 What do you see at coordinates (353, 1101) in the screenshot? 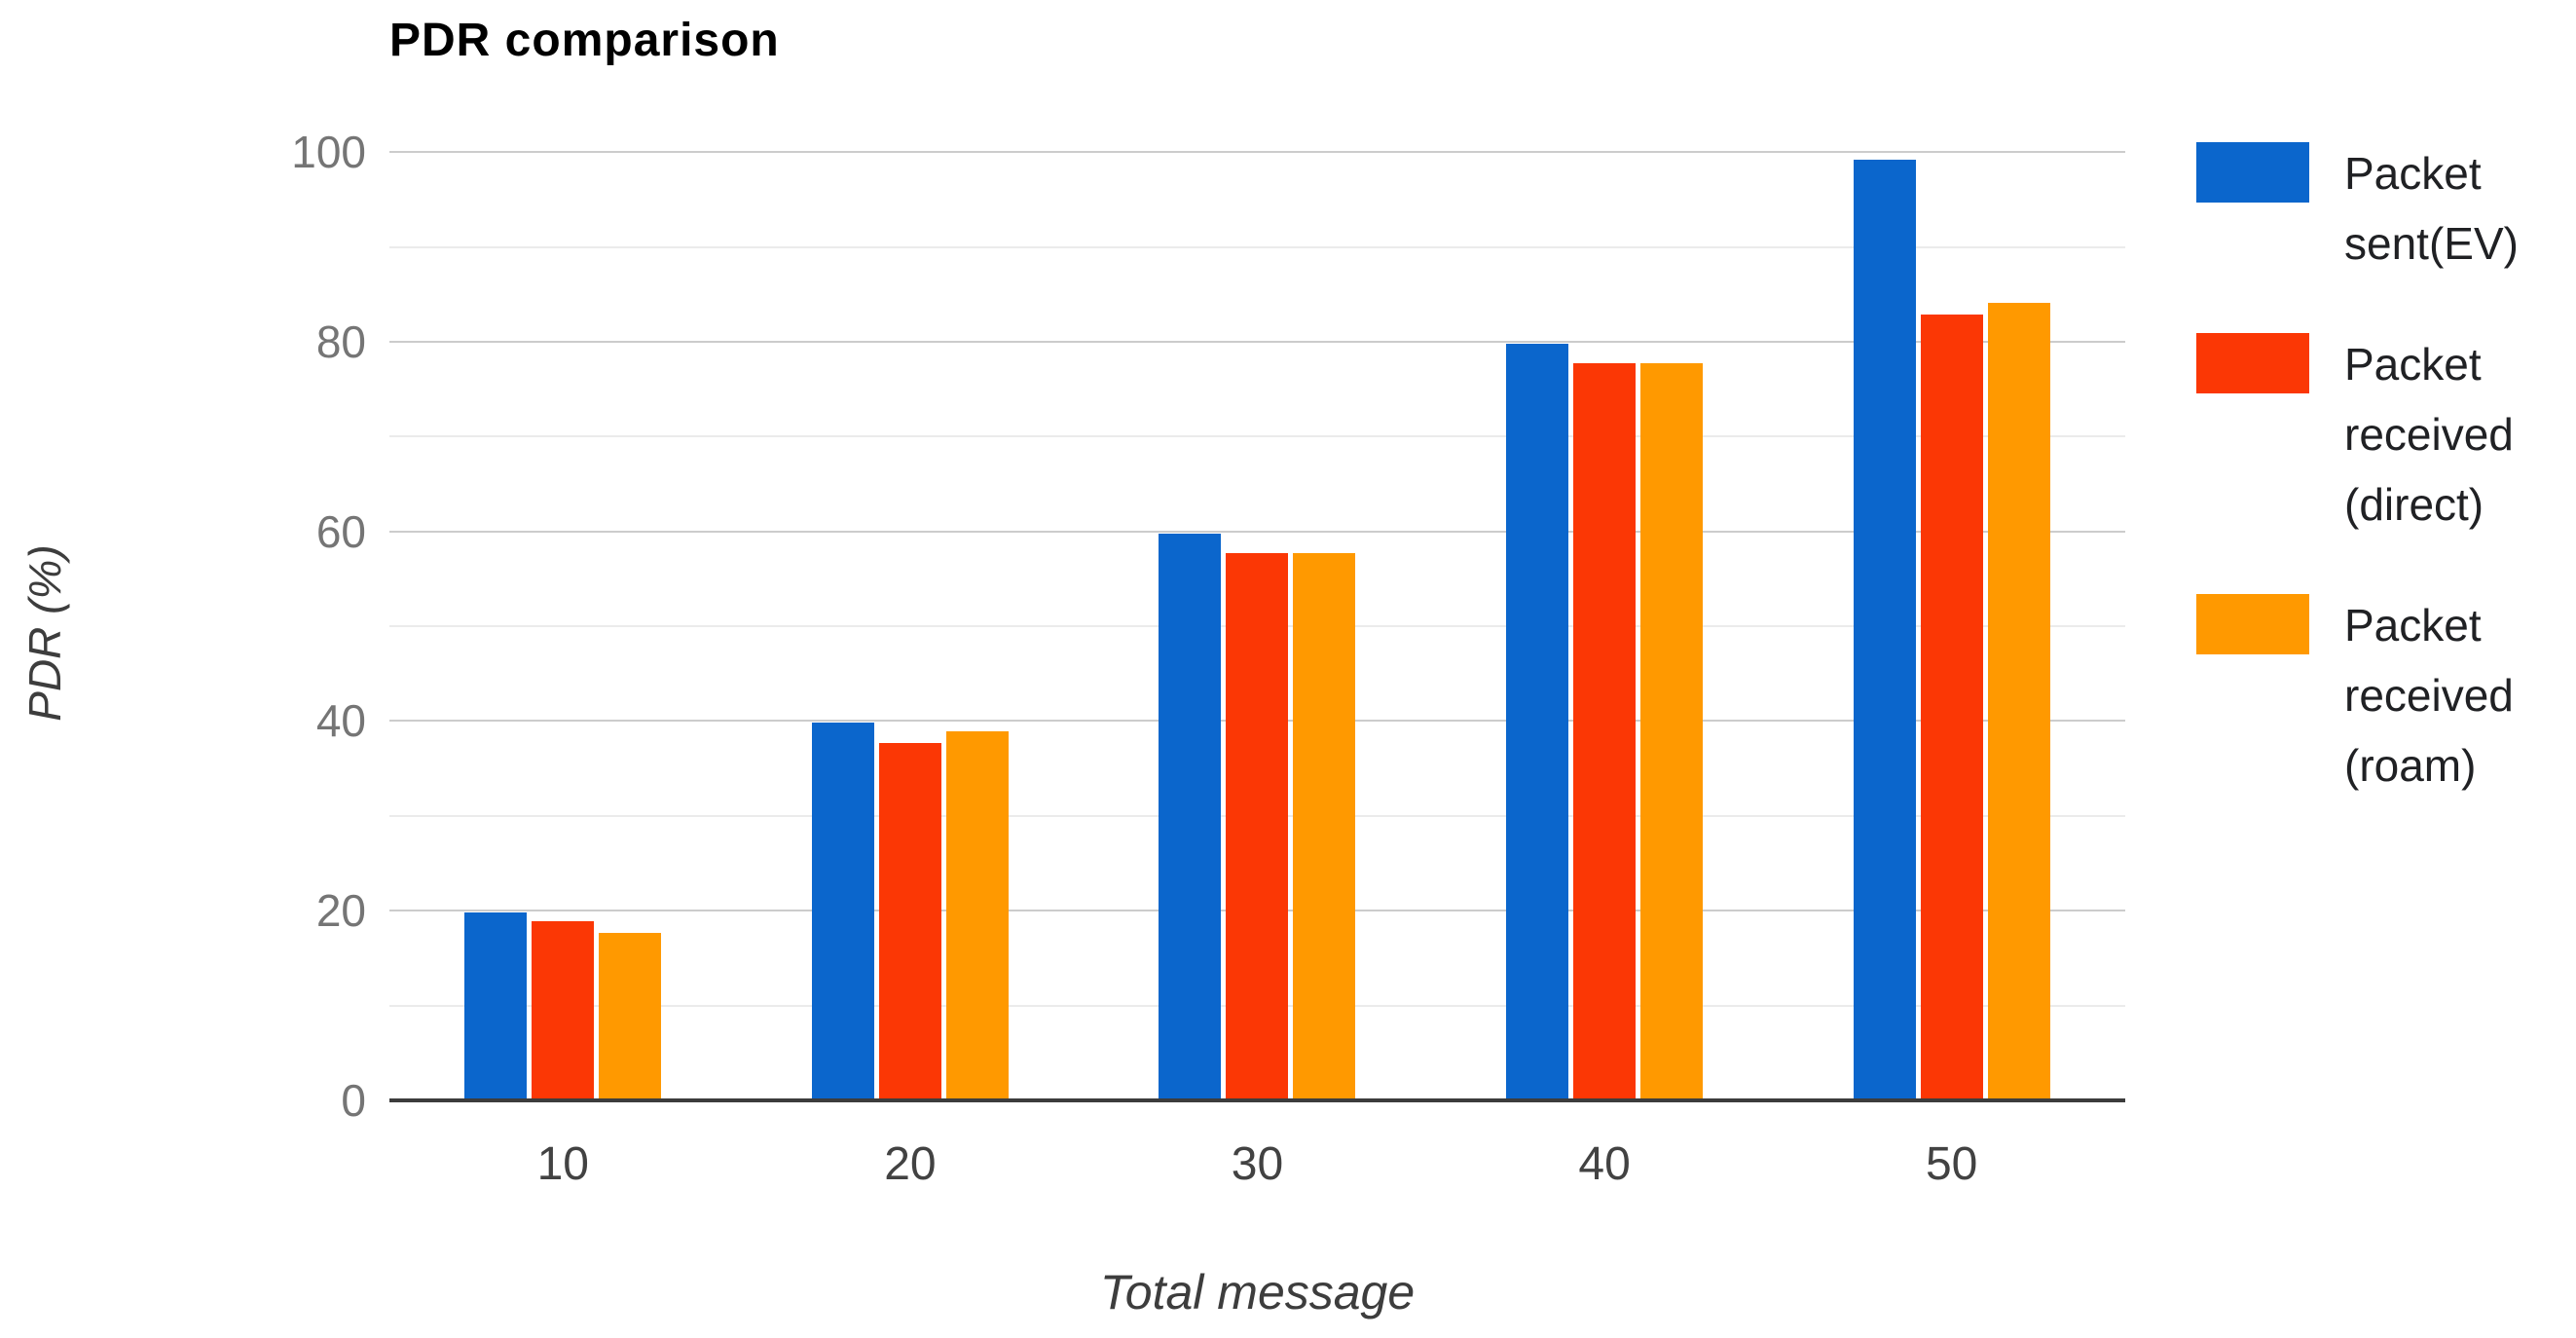
I see `y-tick-label-0: 0` at bounding box center [353, 1101].